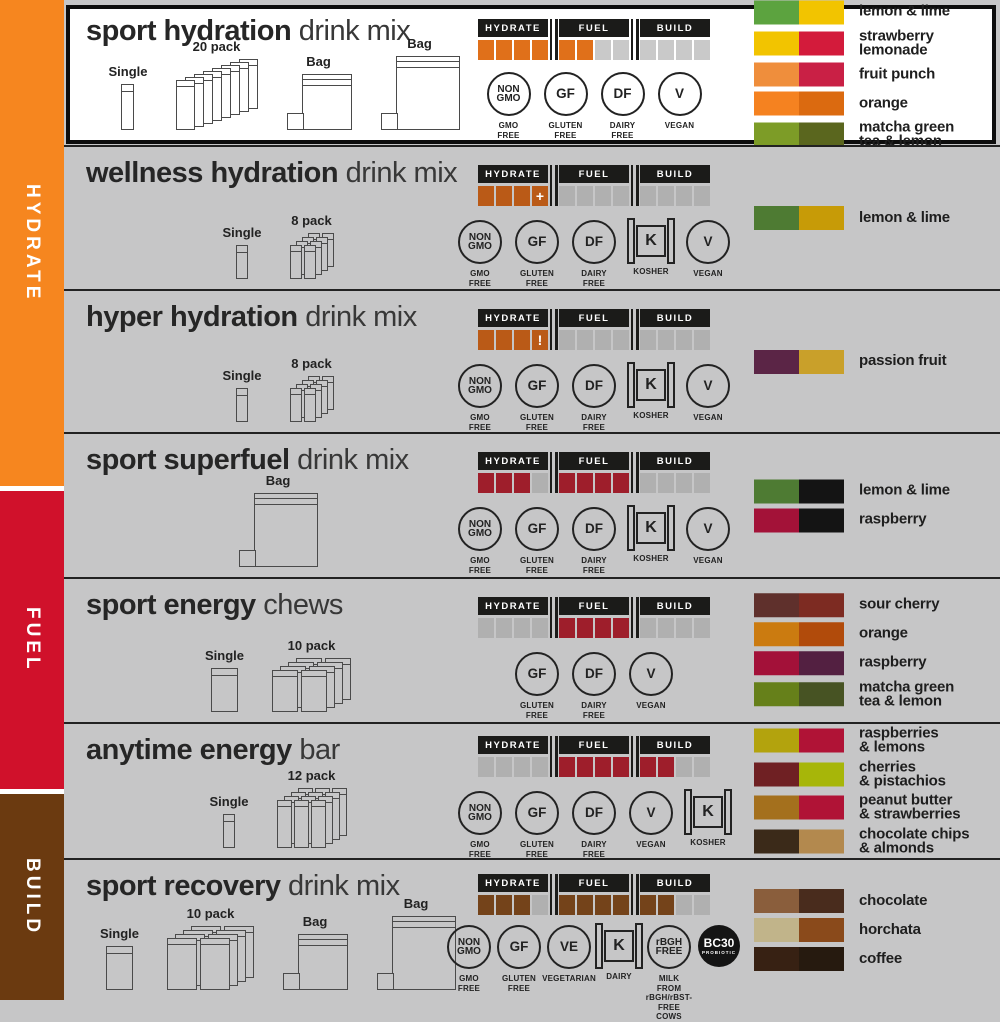 Image resolution: width=1000 pixels, height=1022 pixels. Describe the element at coordinates (537, 254) in the screenshot. I see `badge-gf: GF GLUTEN FREE` at that location.